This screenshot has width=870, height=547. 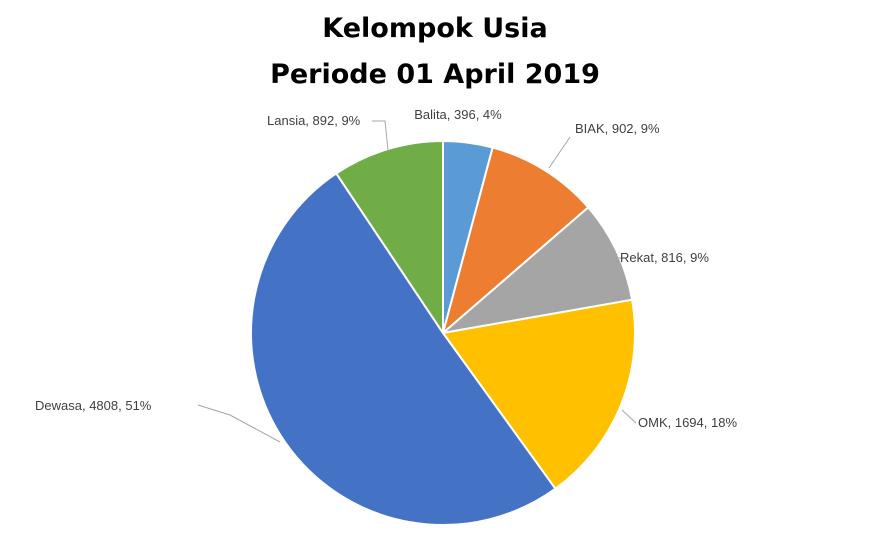 I want to click on data-label-biak: BIAK, 902, 9%, so click(x=617, y=128).